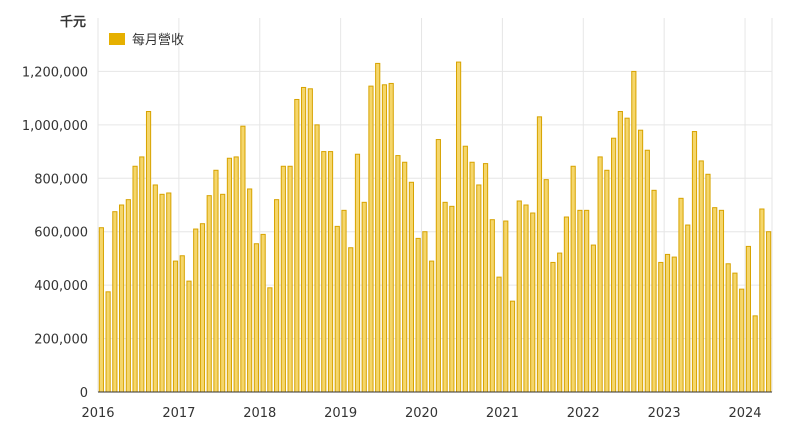 Image resolution: width=800 pixels, height=425 pixels. What do you see at coordinates (146, 40) in the screenshot?
I see `legend: 每月營收` at bounding box center [146, 40].